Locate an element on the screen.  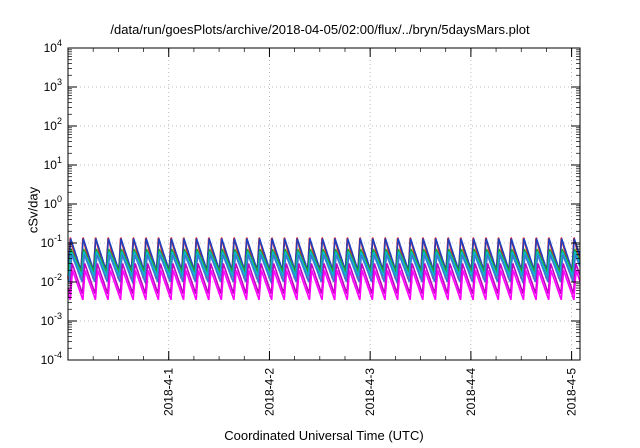
y-tick-label: 10⁴ is located at coordinates (53, 46).